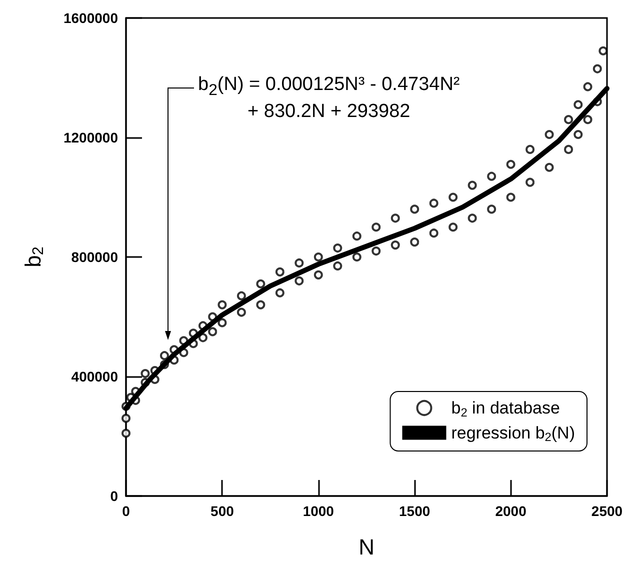 The height and width of the screenshot is (563, 627). What do you see at coordinates (90, 138) in the screenshot?
I see `y-tick-label: 1200000` at bounding box center [90, 138].